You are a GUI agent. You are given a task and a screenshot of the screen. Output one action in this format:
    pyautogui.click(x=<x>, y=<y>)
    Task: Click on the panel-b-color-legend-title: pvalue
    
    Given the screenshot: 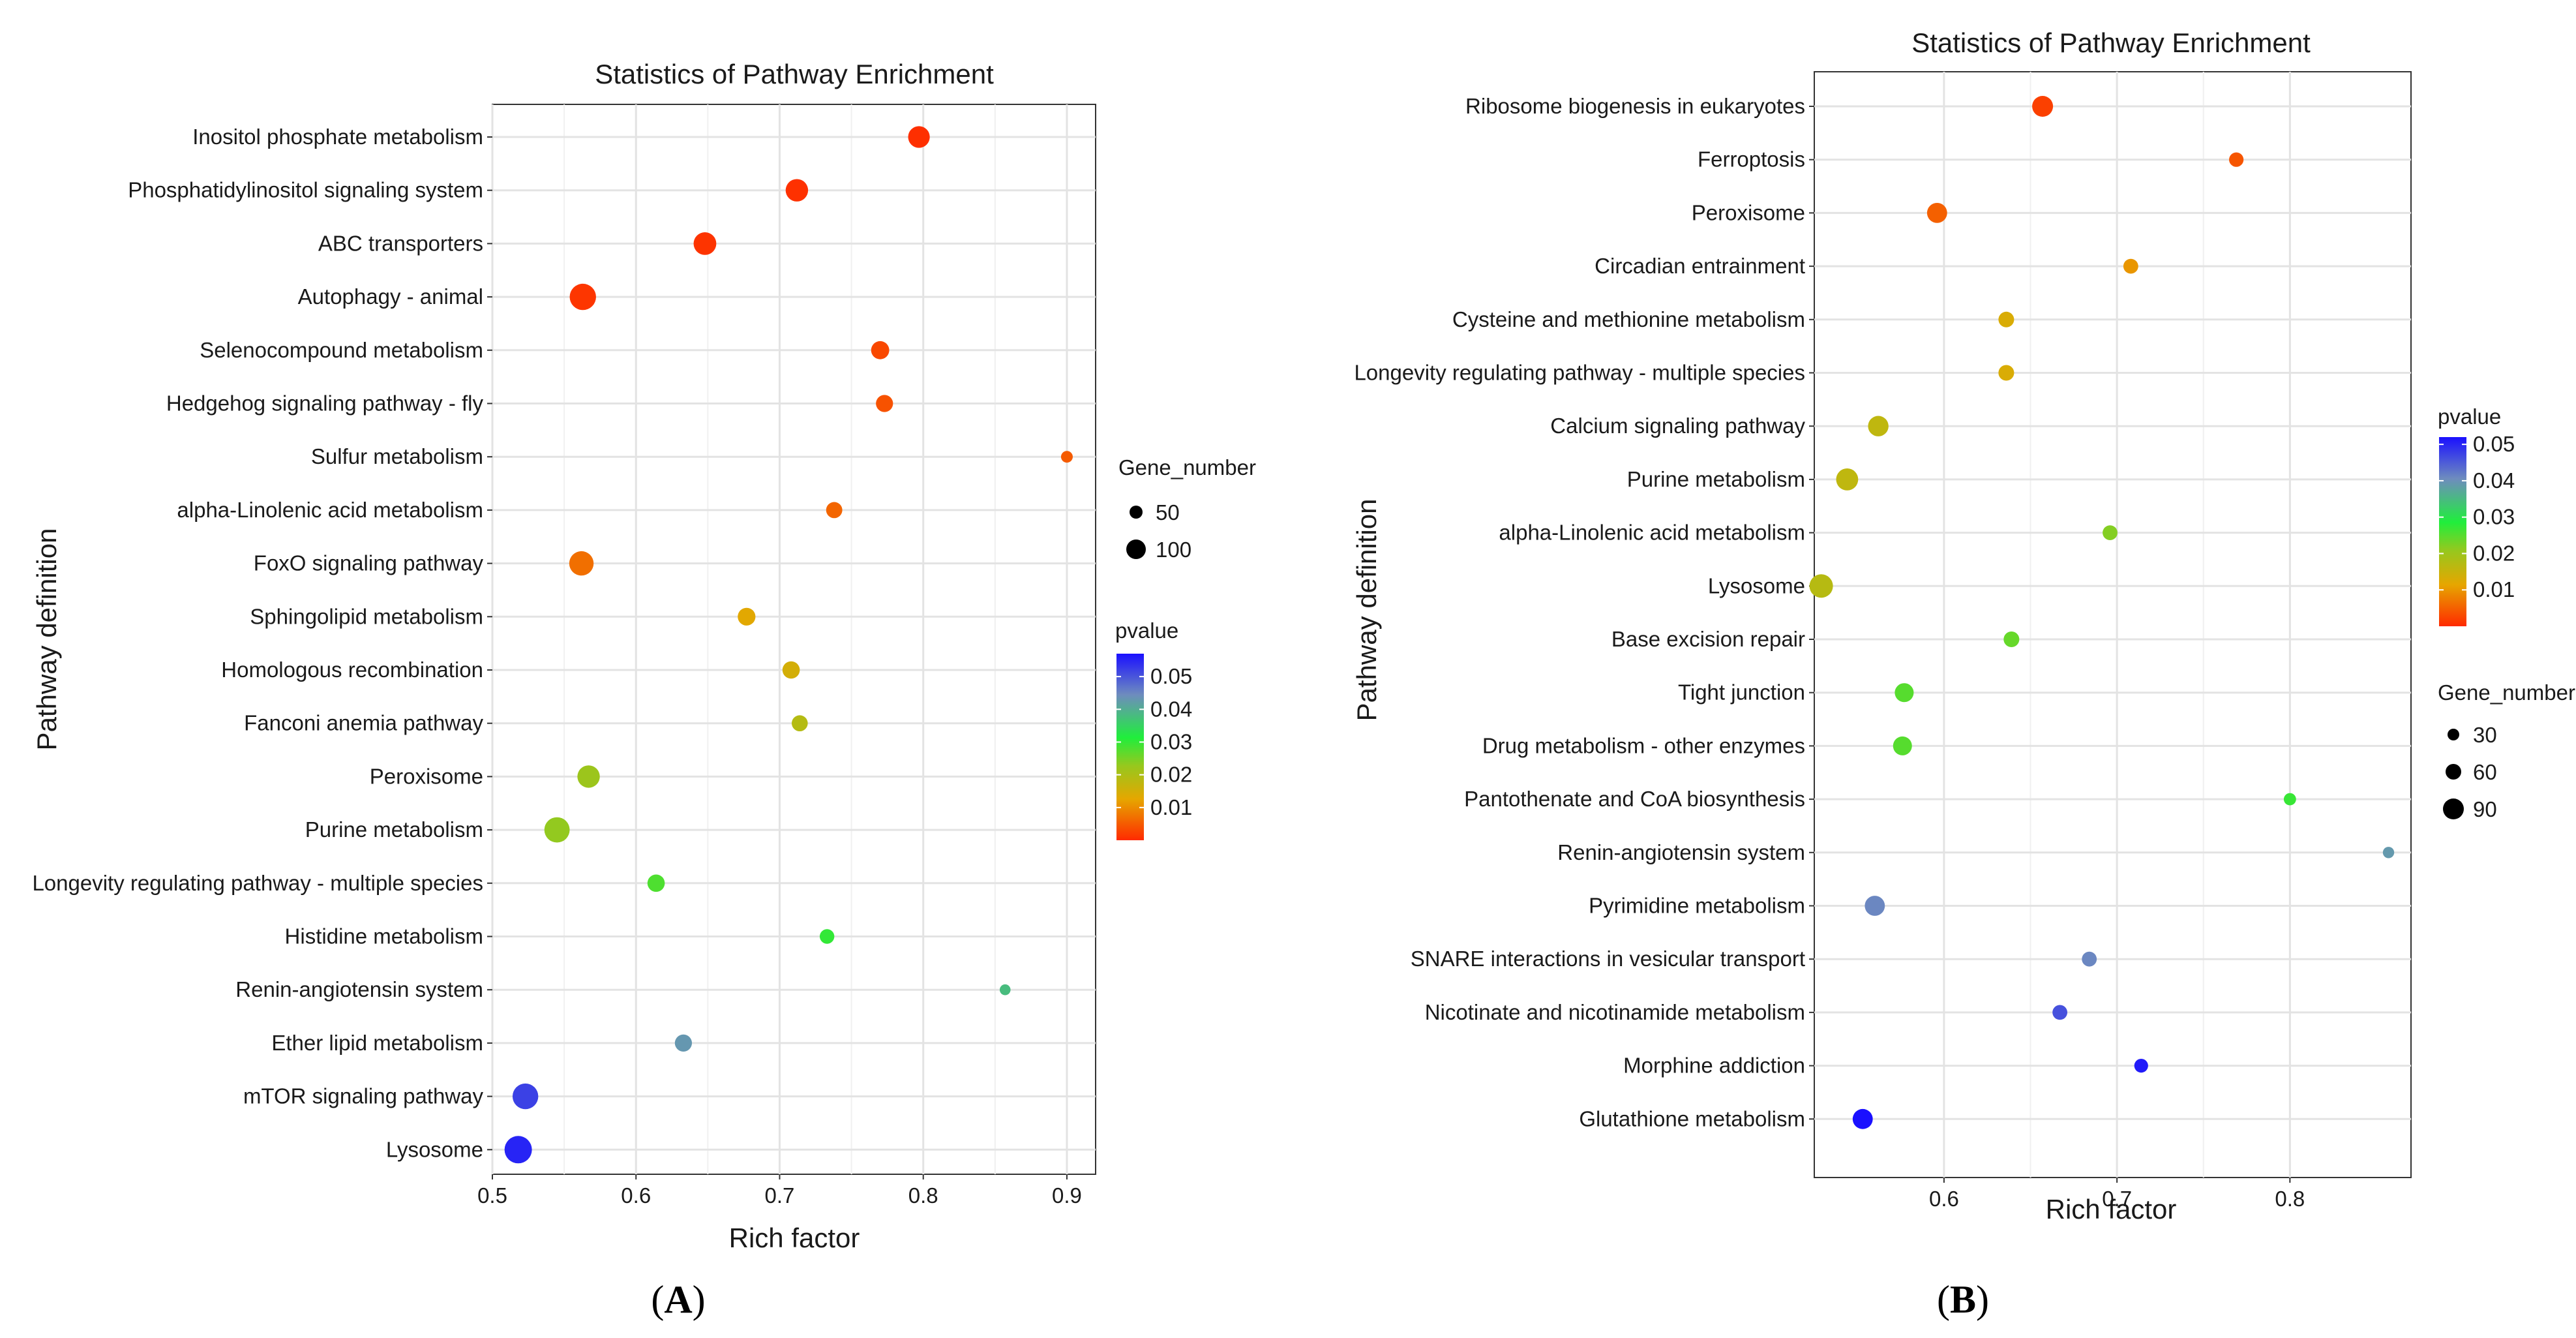 What is the action you would take?
    pyautogui.click(x=2469, y=416)
    